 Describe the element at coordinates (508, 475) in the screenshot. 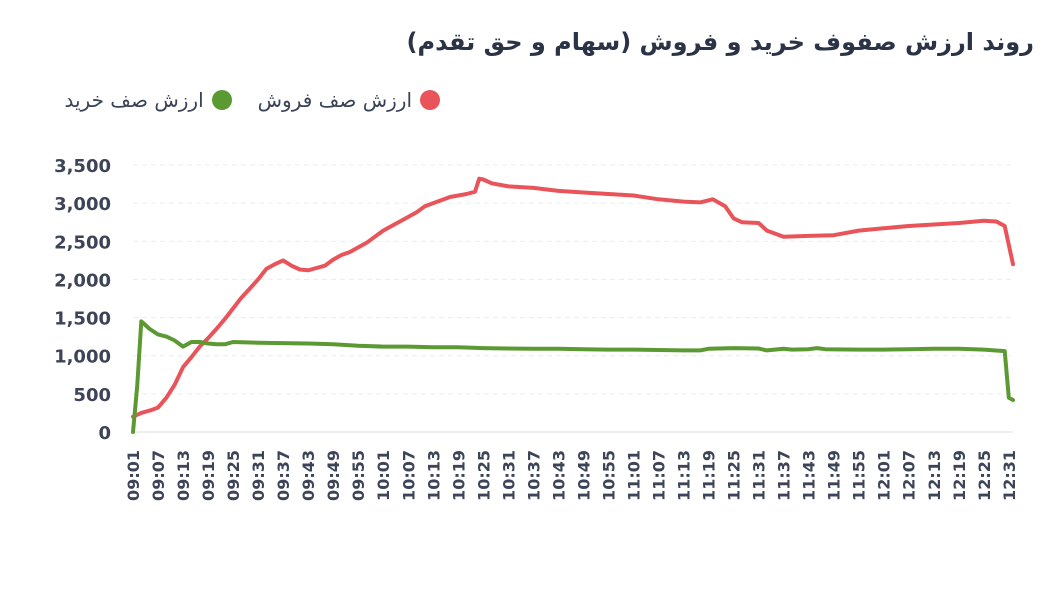

I see `x-tick-label: 10:31` at that location.